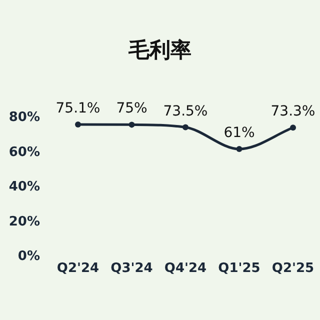  Describe the element at coordinates (132, 108) in the screenshot. I see `data-label: 75%` at that location.